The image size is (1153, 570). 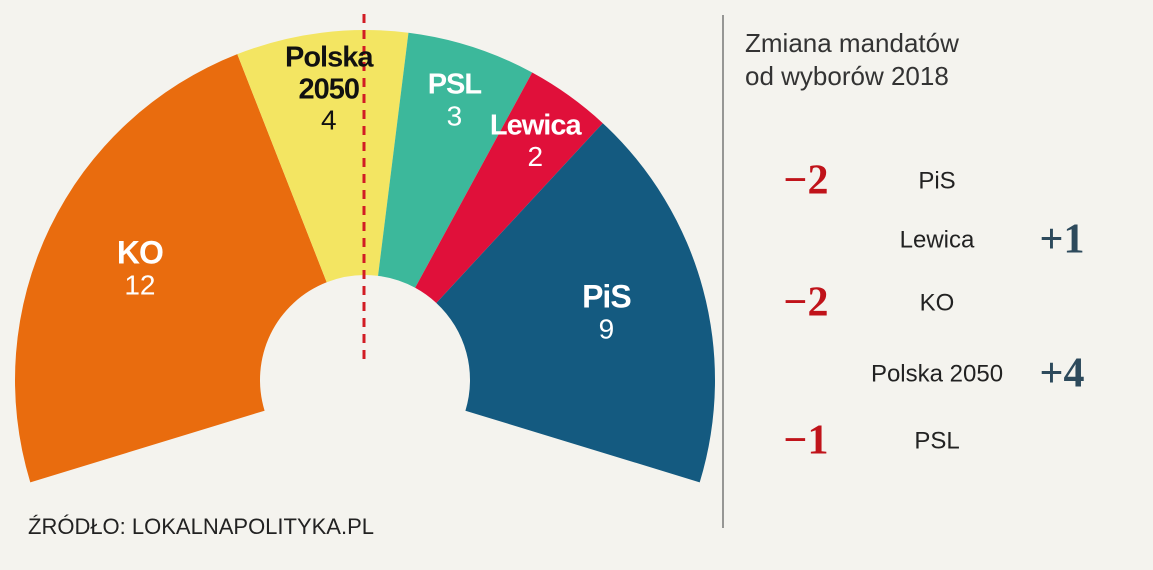 I want to click on change-rows: PiS −2 Lewica +1 KO −2 Polska 2050 +4 PSL −1, so click(x=934, y=311).